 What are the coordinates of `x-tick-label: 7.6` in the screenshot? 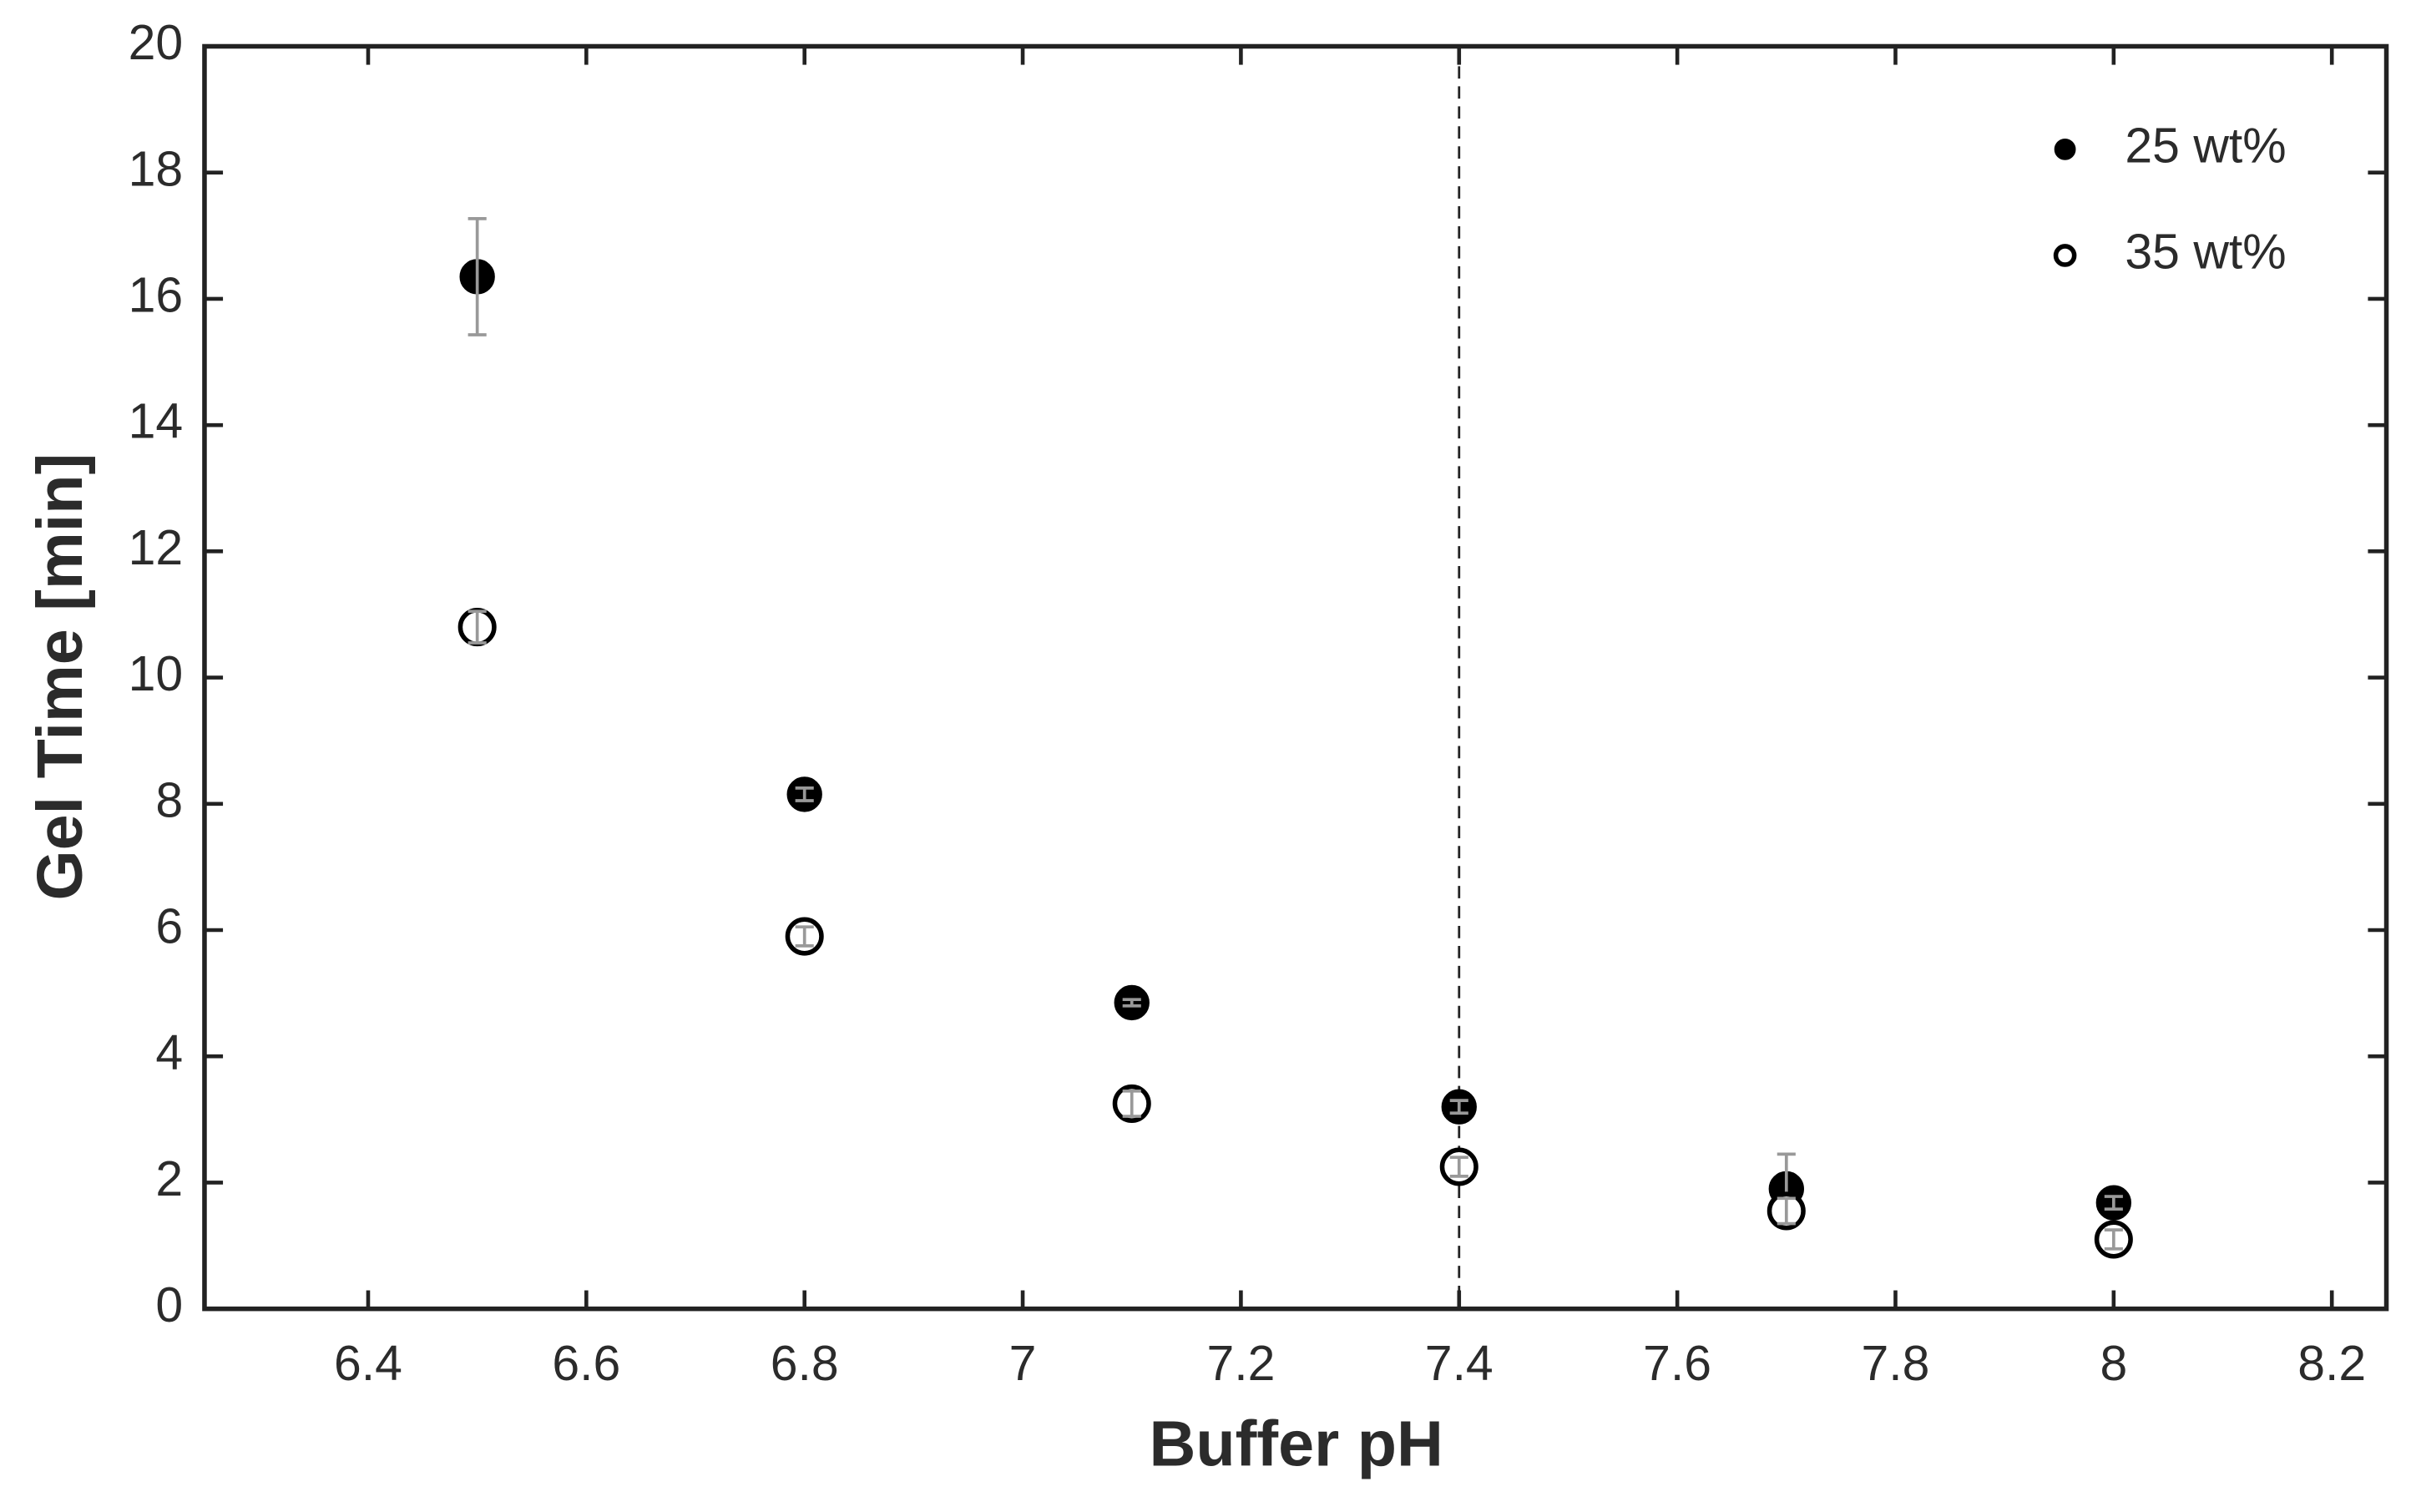 It's located at (1677, 1364).